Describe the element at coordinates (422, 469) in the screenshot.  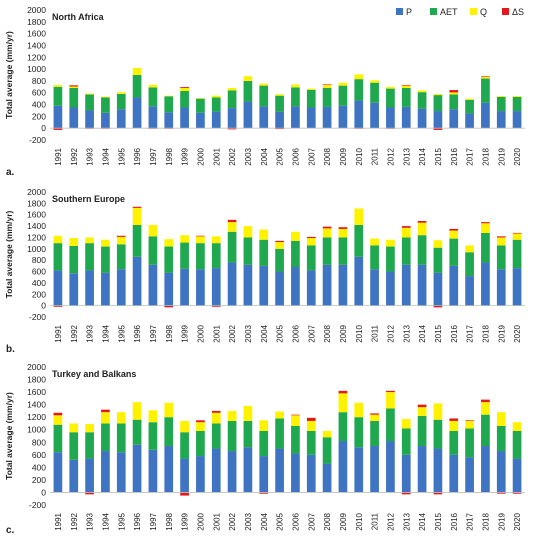
I see `bar-P-2014` at that location.